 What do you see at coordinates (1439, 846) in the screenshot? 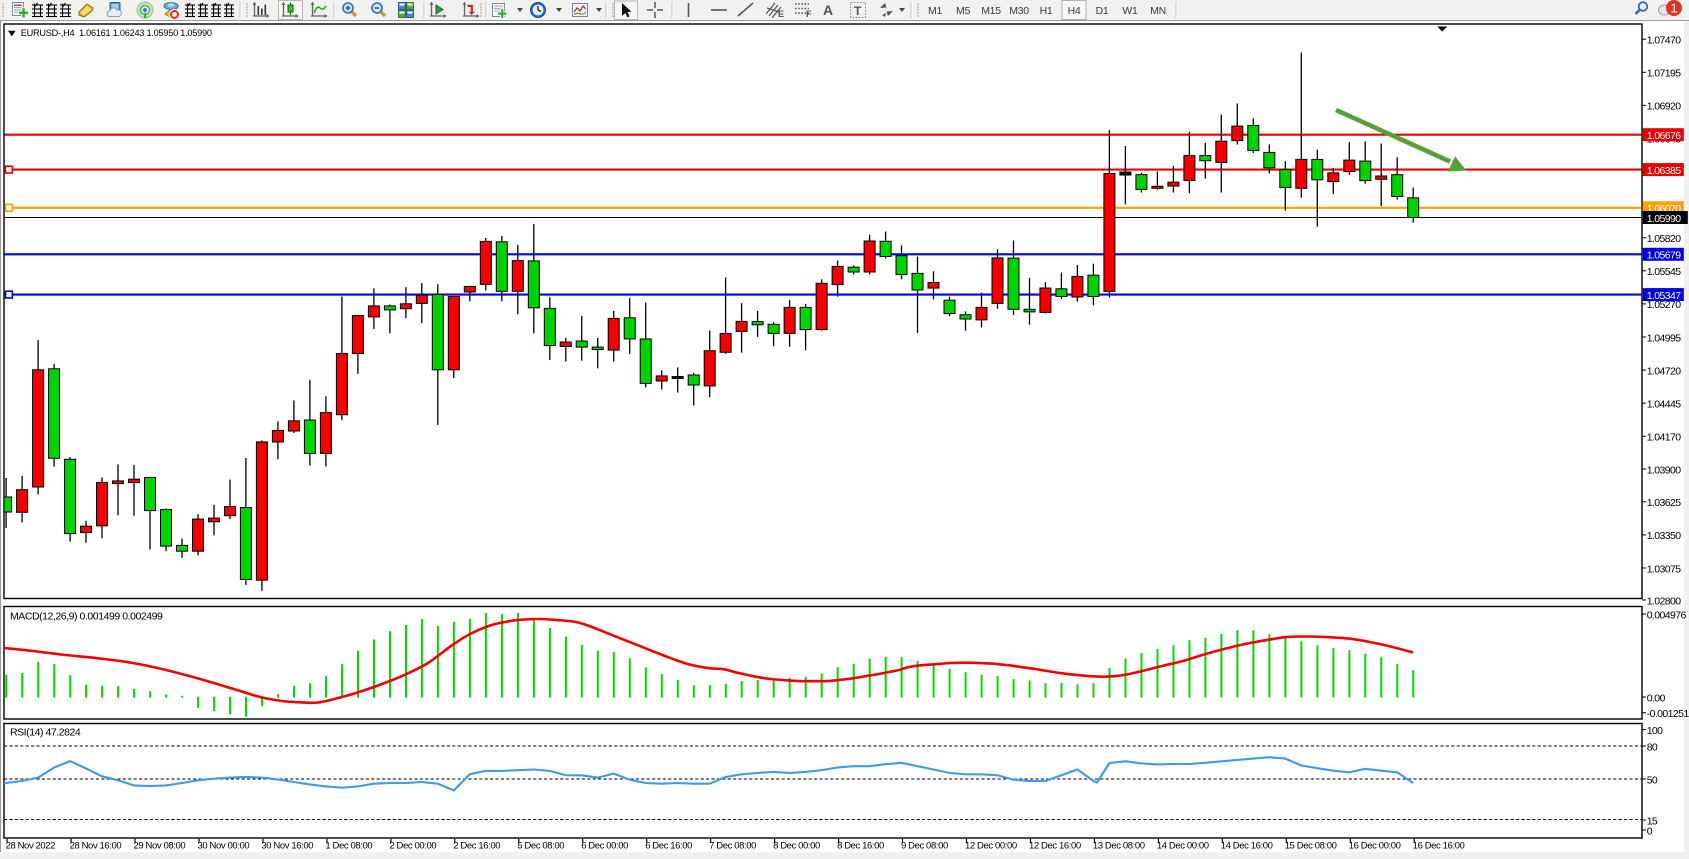
I see `svg-text: 16 Dec 16:00` at bounding box center [1439, 846].